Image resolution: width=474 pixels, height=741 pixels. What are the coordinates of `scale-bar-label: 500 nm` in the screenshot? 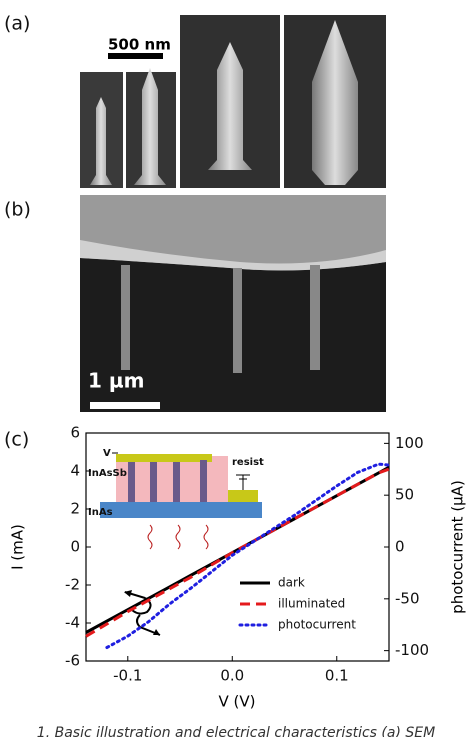 It's located at (139, 45).